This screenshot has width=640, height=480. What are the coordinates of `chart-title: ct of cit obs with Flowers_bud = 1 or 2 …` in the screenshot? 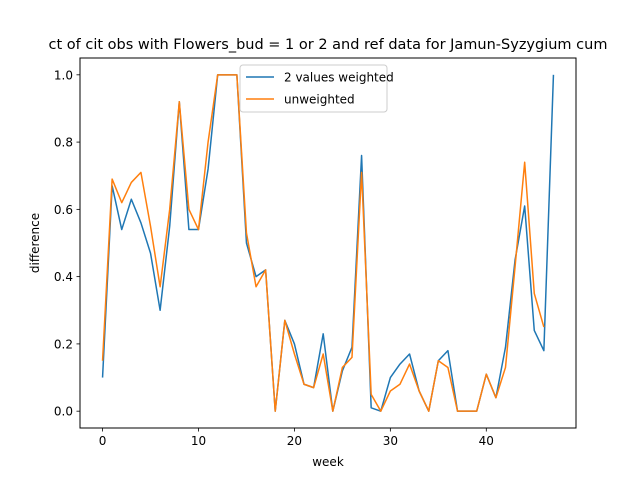 It's located at (328, 45).